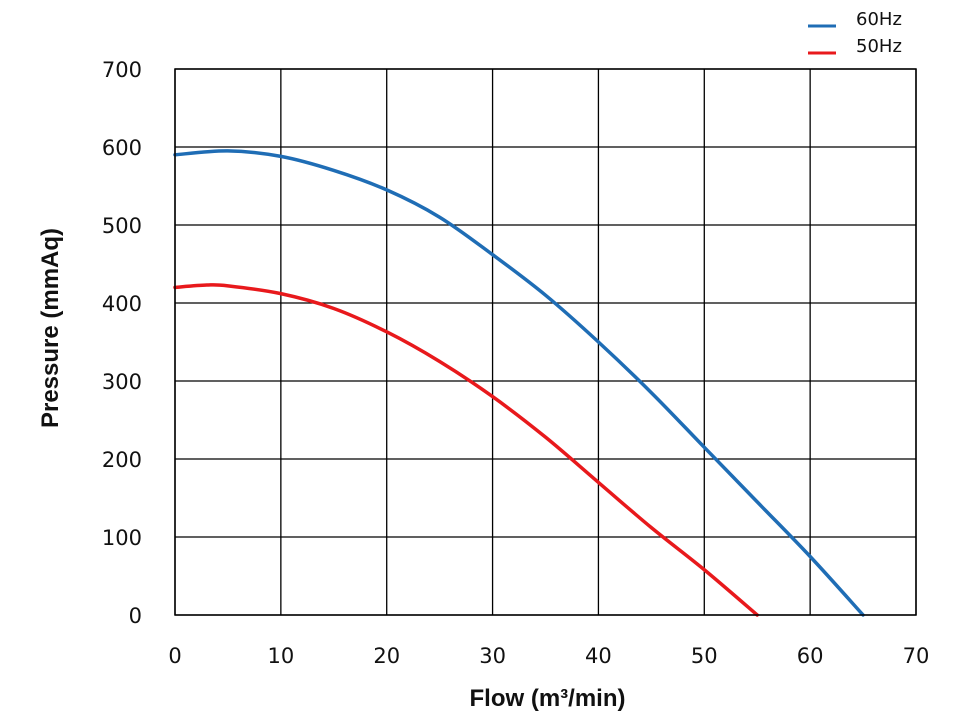 The width and height of the screenshot is (969, 722). What do you see at coordinates (879, 46) in the screenshot?
I see `legend-label: 50Hz` at bounding box center [879, 46].